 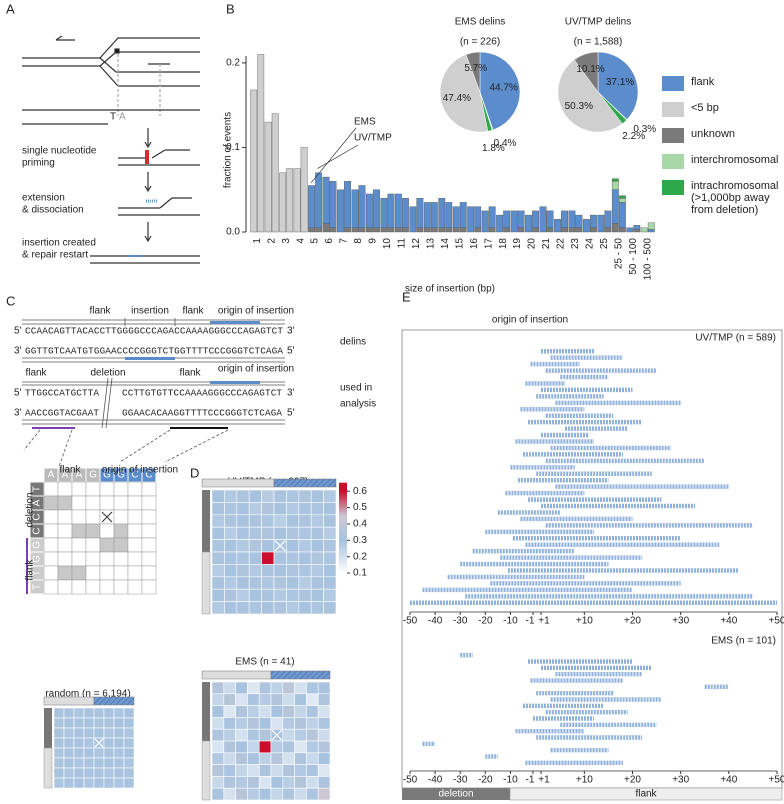 What do you see at coordinates (10, 8) in the screenshot?
I see `panel-label: A` at bounding box center [10, 8].